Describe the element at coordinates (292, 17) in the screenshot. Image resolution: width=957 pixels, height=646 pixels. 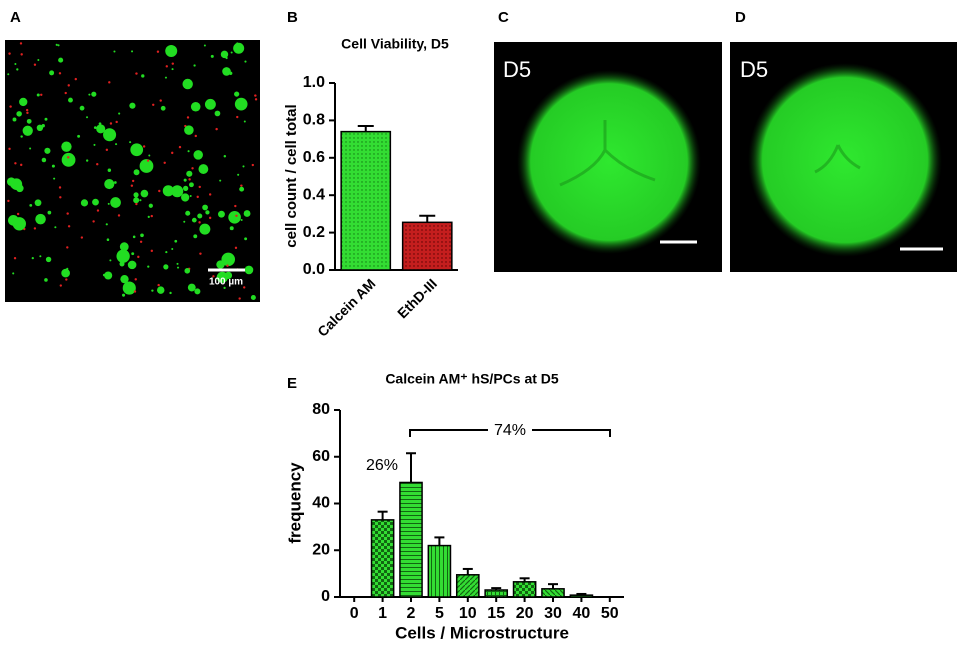
I see `panel-label: B` at that location.